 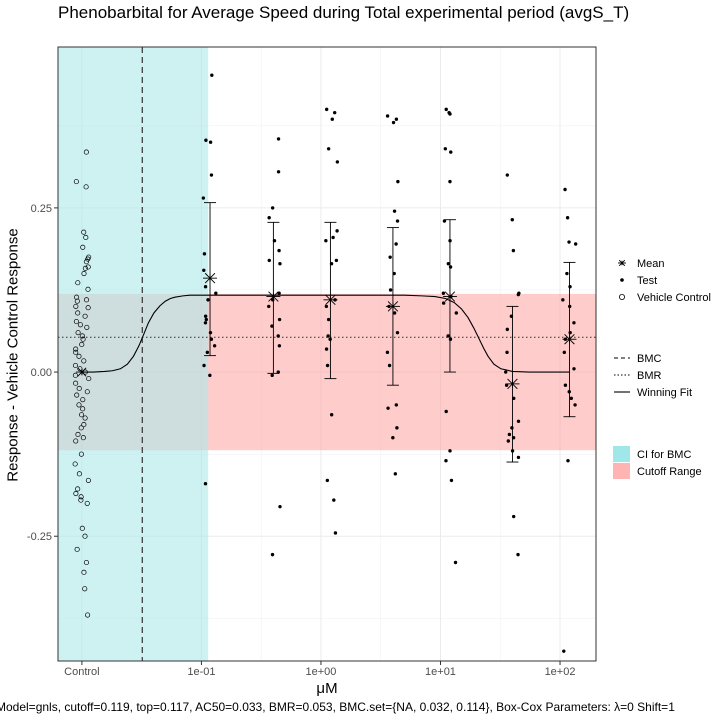 What do you see at coordinates (327, 688) in the screenshot?
I see `x-axis-label: μM` at bounding box center [327, 688].